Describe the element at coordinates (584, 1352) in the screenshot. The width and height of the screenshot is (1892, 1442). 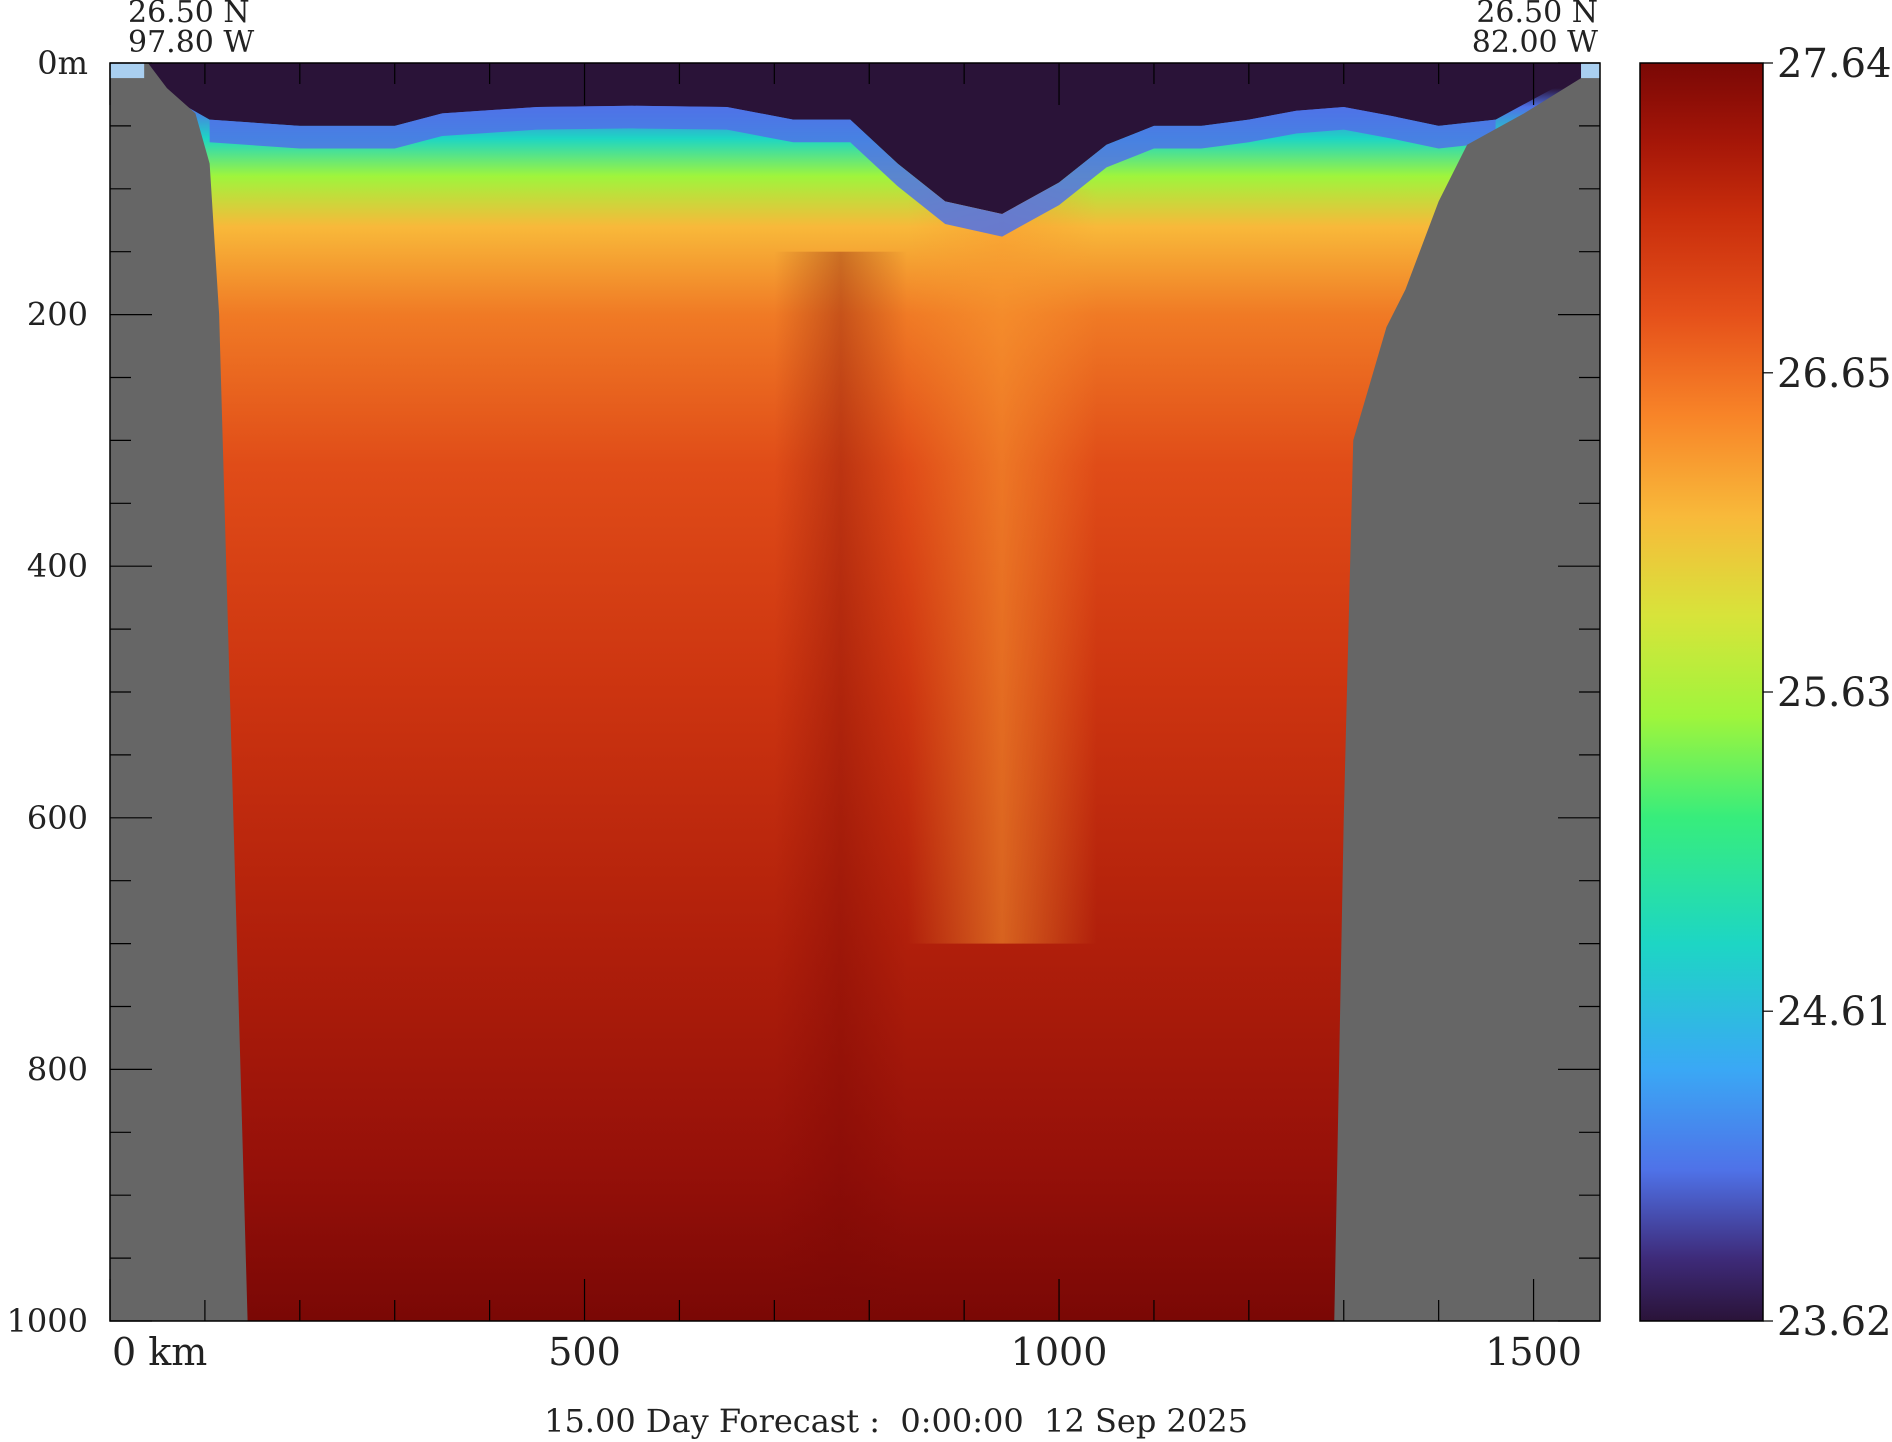
I see `x-tick-label: 500` at that location.